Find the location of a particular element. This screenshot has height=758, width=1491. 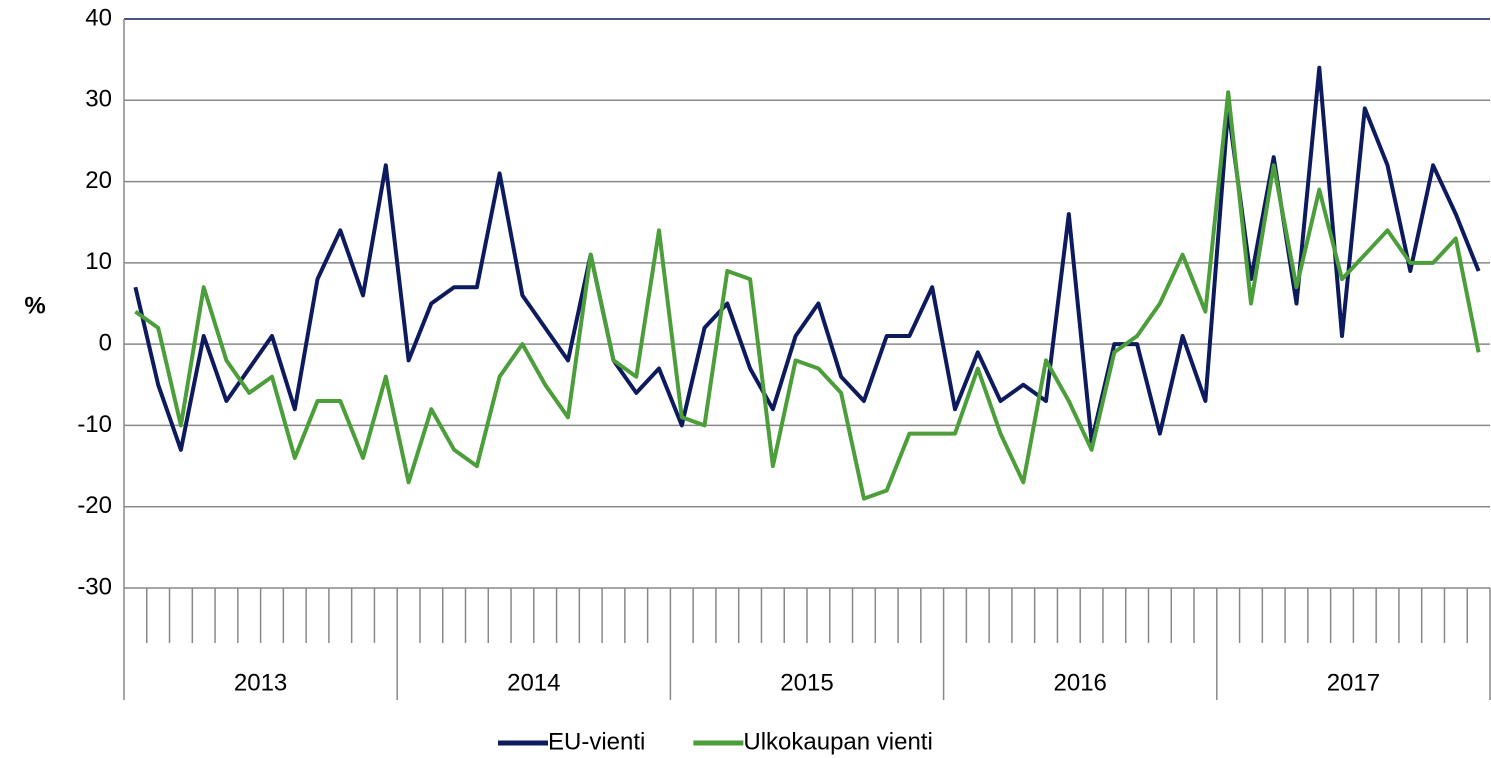

x-group-label: 2017 is located at coordinates (1353, 682).